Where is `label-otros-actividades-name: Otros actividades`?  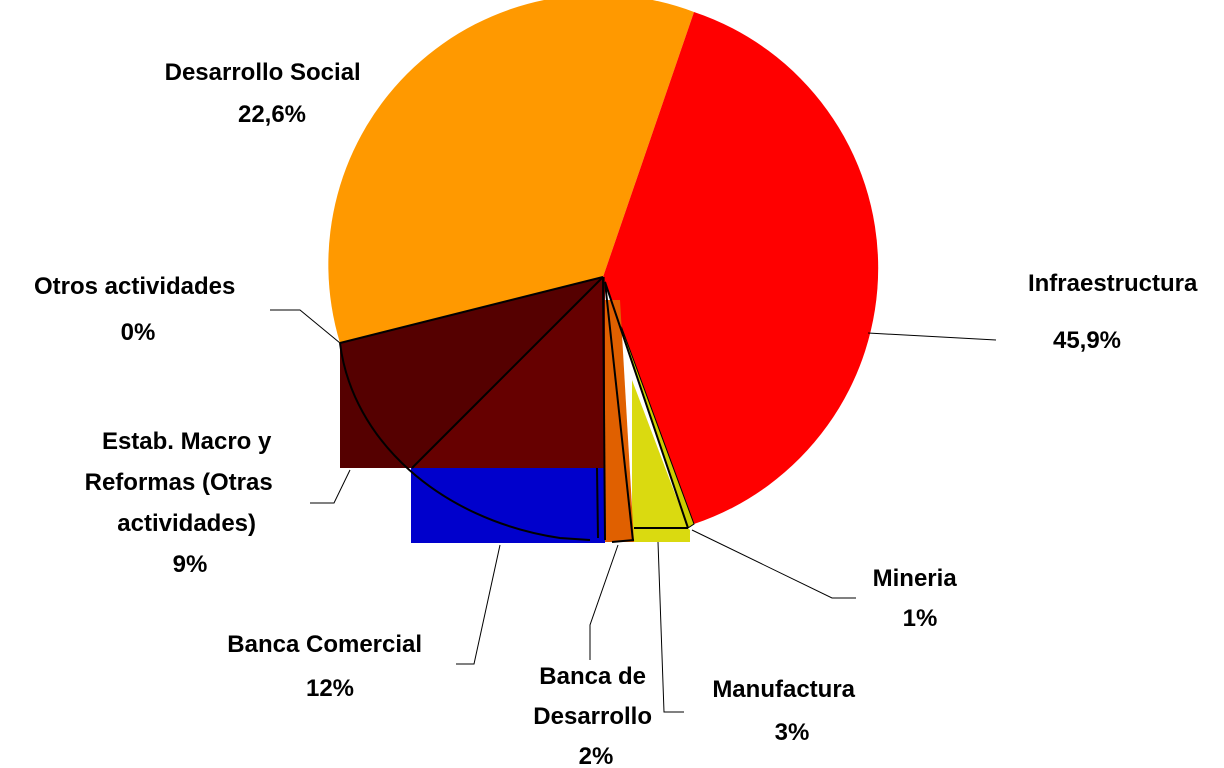 label-otros-actividades-name: Otros actividades is located at coordinates (134, 286).